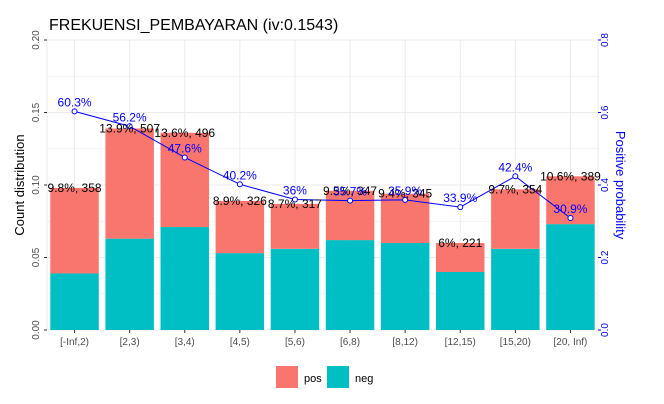 The image size is (664, 404). What do you see at coordinates (515, 189) in the screenshot?
I see `bar-label: 9.7%, 354` at bounding box center [515, 189].